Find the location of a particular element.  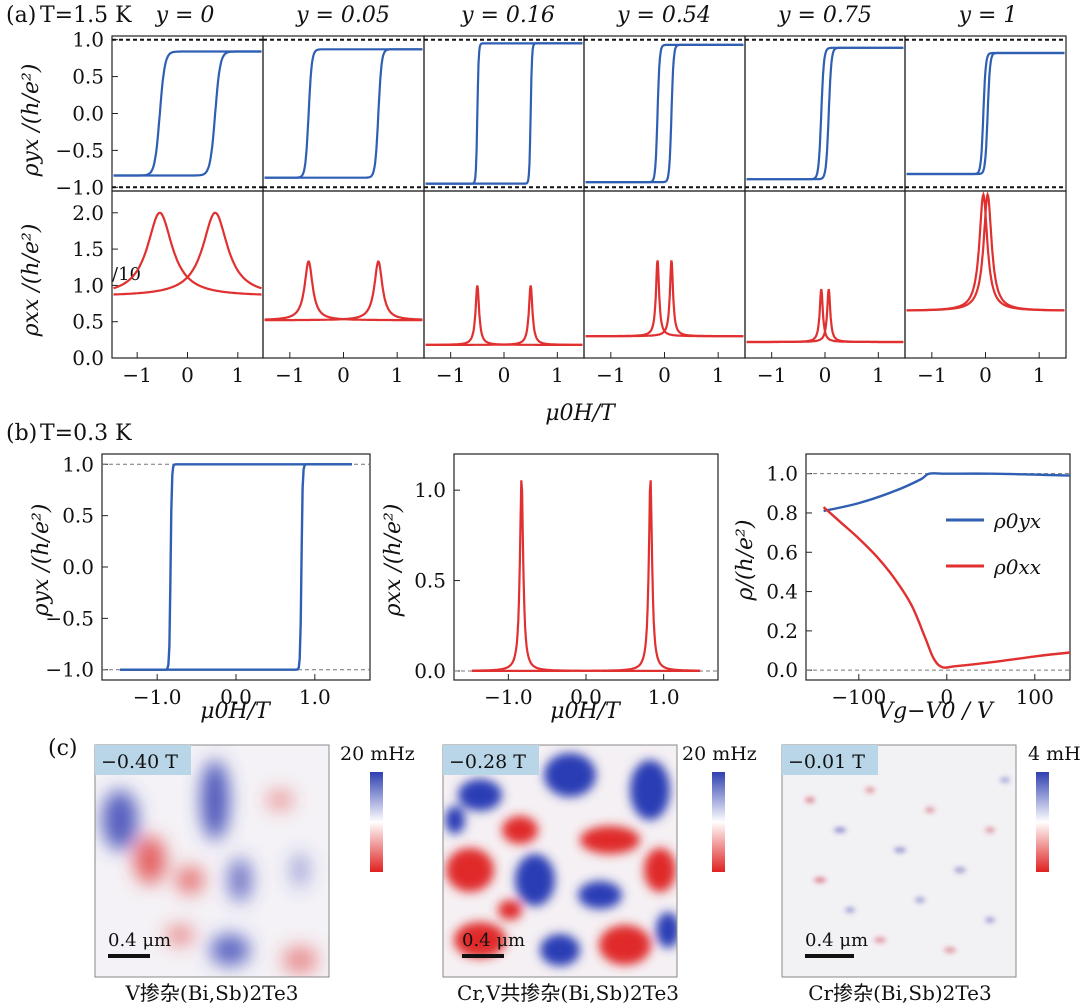

y-label-0: y = 0 is located at coordinates (185, 15).